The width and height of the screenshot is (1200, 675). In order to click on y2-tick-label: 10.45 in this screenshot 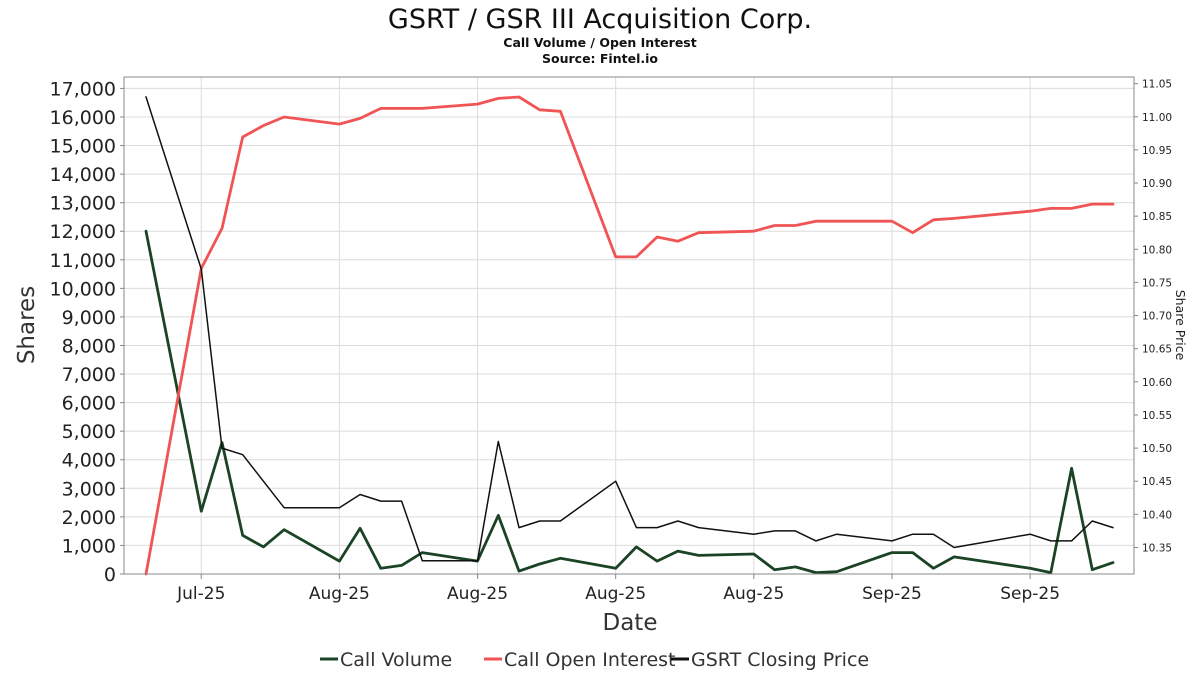, I will do `click(1157, 482)`.